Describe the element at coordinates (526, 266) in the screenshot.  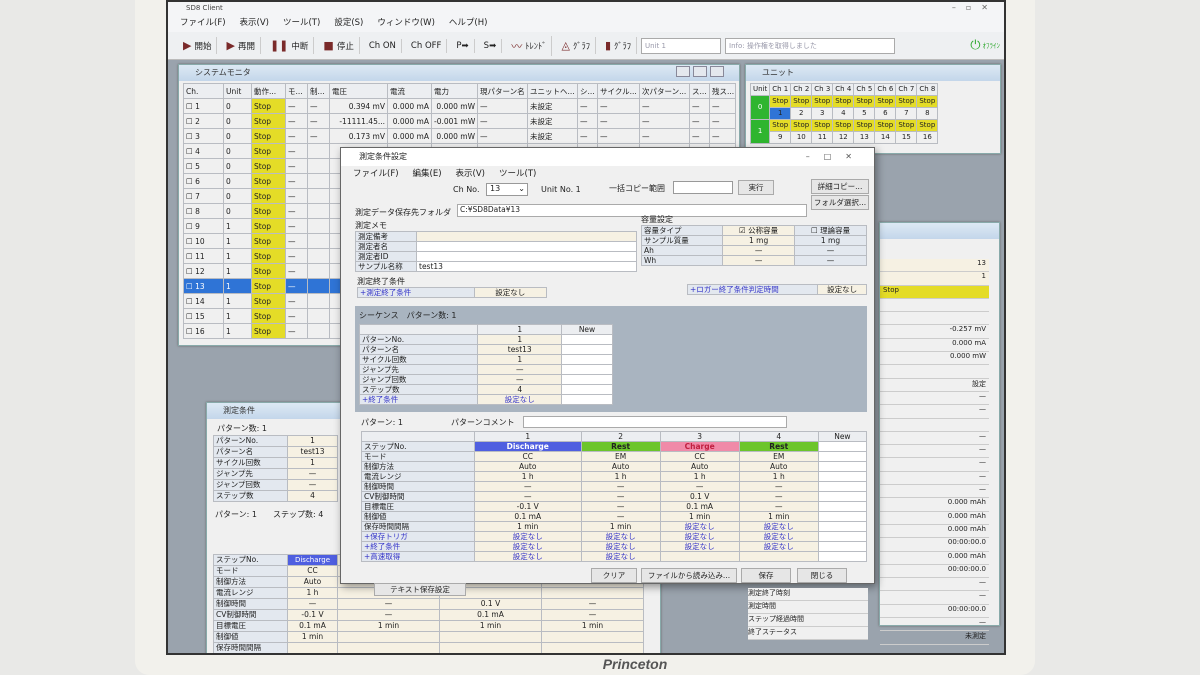
I see `memo-input: test13` at that location.